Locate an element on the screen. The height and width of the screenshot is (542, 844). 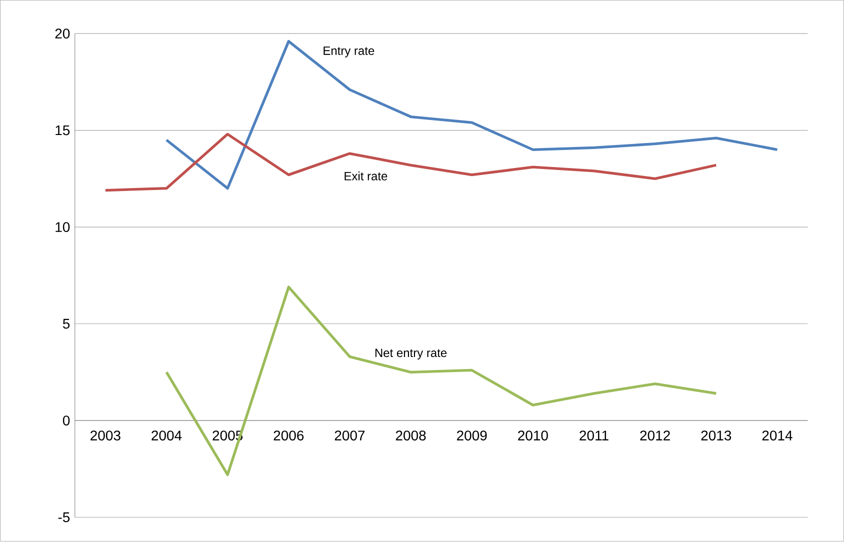
y-tick-label: 10 is located at coordinates (63, 227).